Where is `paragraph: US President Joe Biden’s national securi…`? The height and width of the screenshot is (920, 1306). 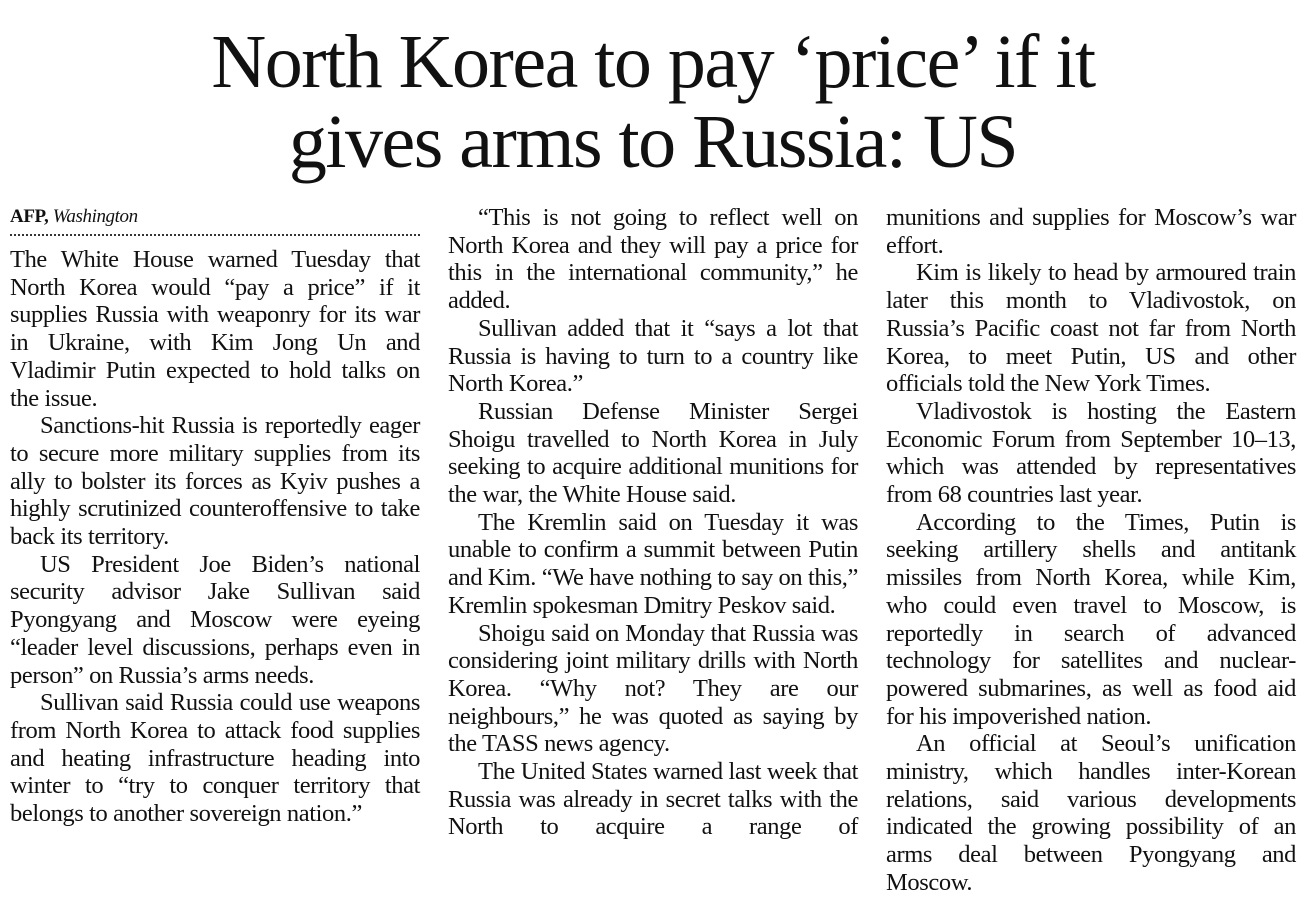
paragraph: US President Joe Biden’s national securi… is located at coordinates (215, 619).